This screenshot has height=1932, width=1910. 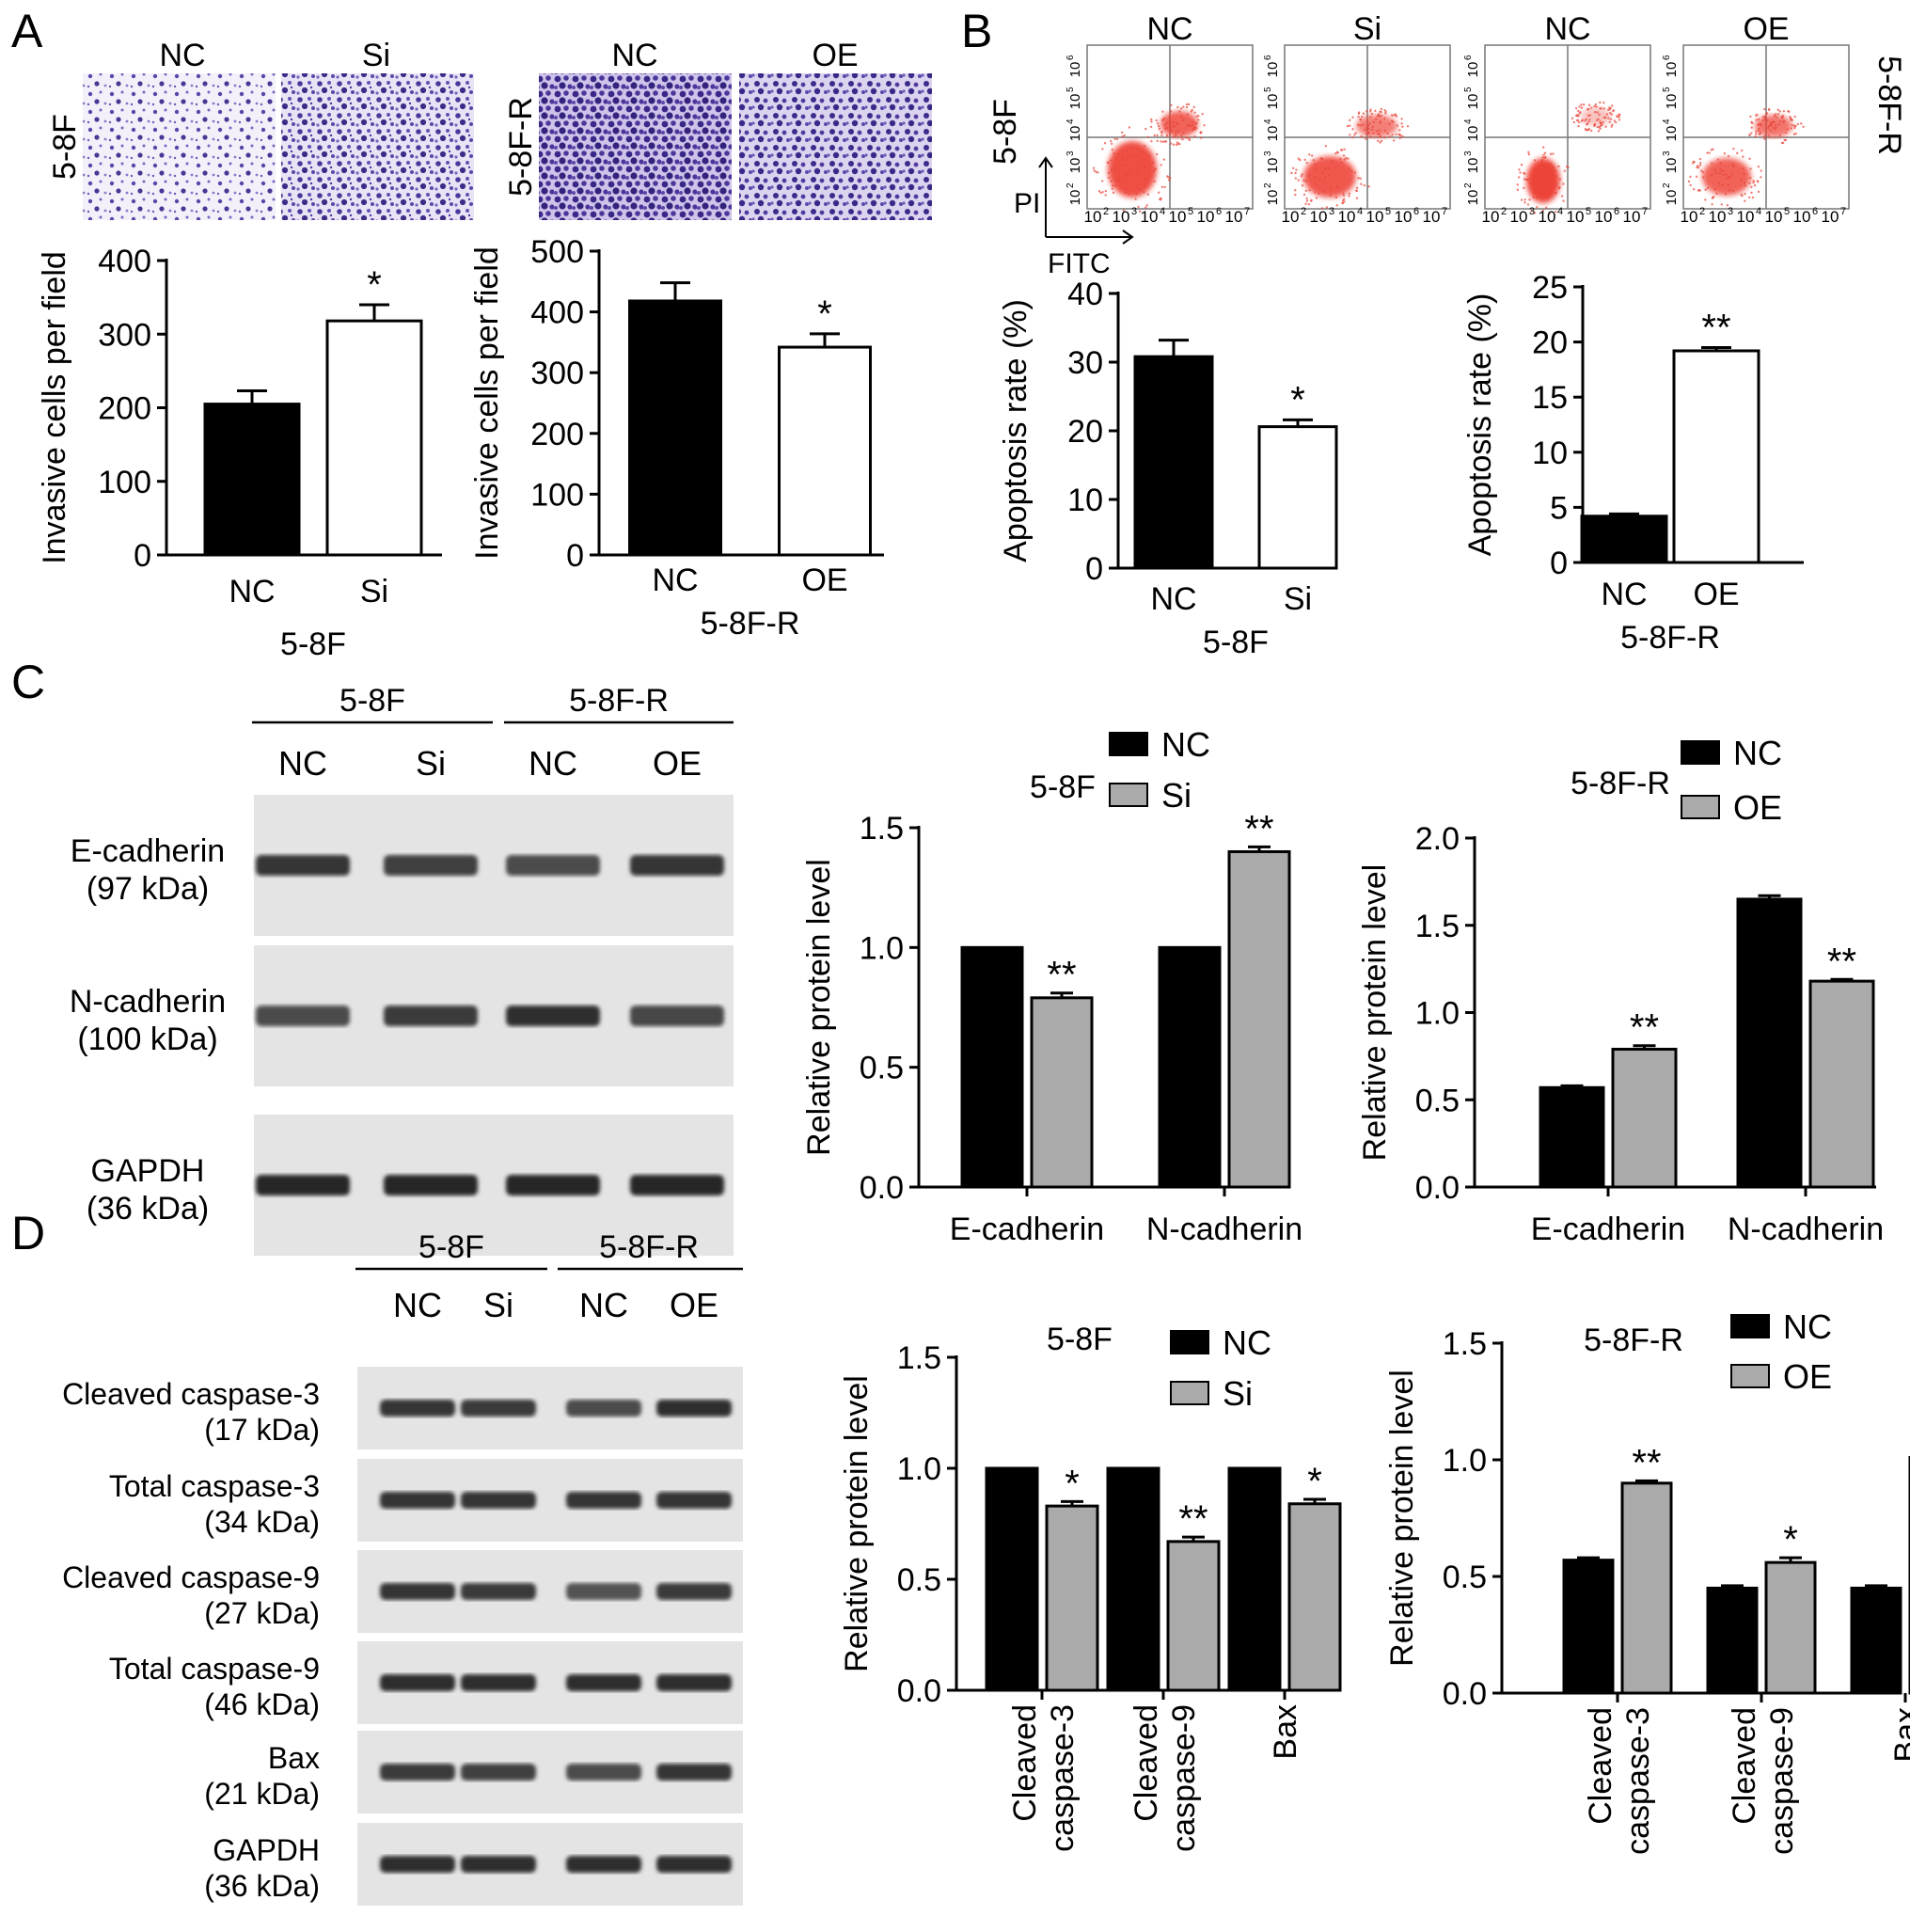 I want to click on blot-group-label: 5-8F-R, so click(x=649, y=1247).